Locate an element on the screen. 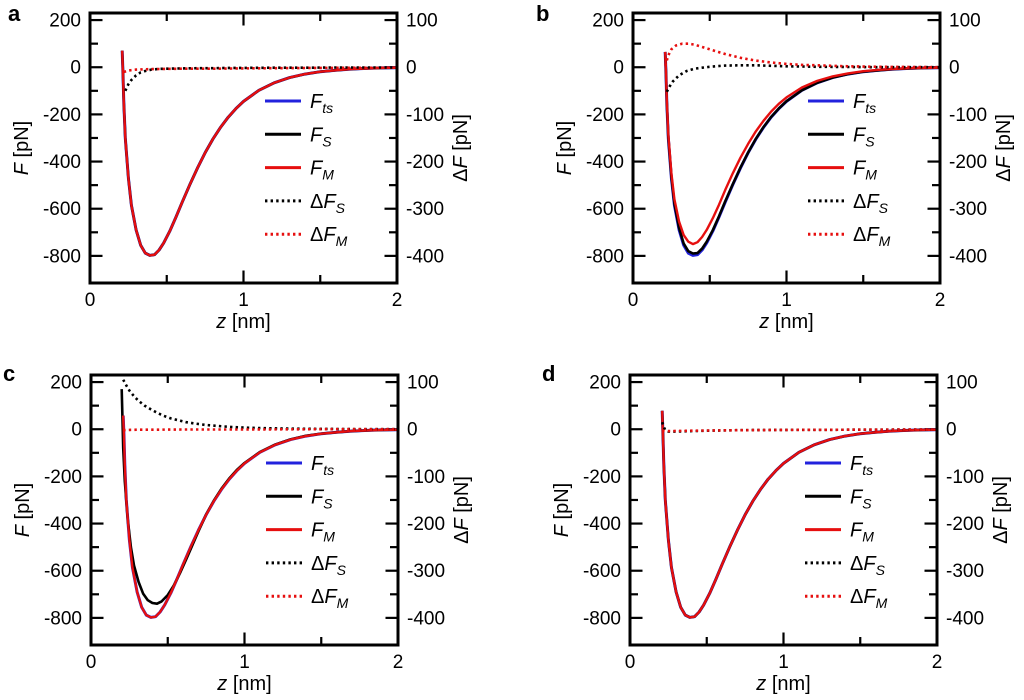  panel-label-d: d is located at coordinates (549, 373).